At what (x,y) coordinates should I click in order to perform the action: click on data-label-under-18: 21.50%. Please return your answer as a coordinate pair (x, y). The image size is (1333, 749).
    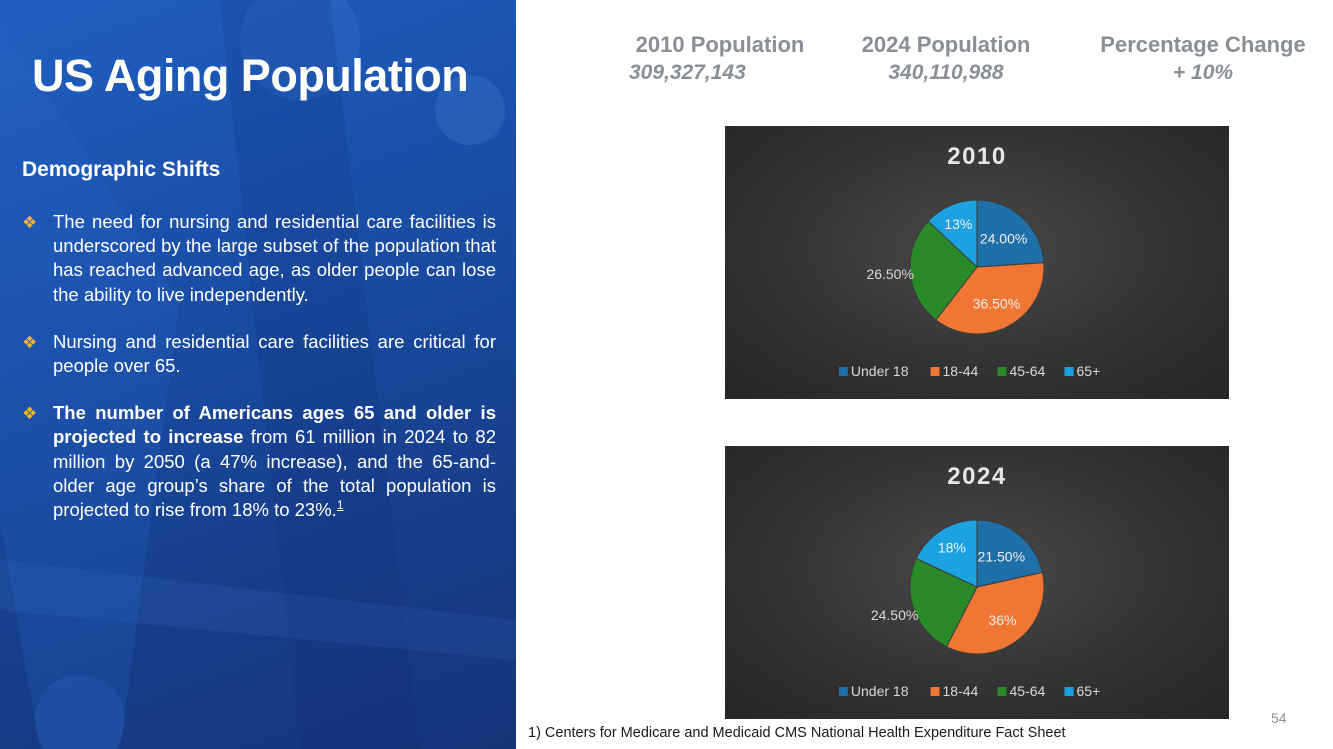
    Looking at the image, I should click on (1001, 557).